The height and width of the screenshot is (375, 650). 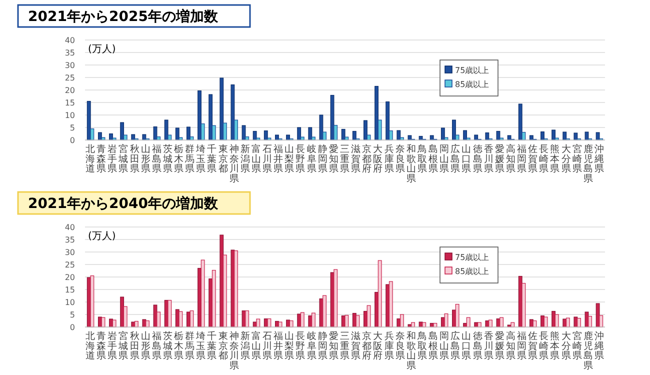 What do you see at coordinates (455, 159) in the screenshot?
I see `x-tick-label: 広島県` at bounding box center [455, 159].